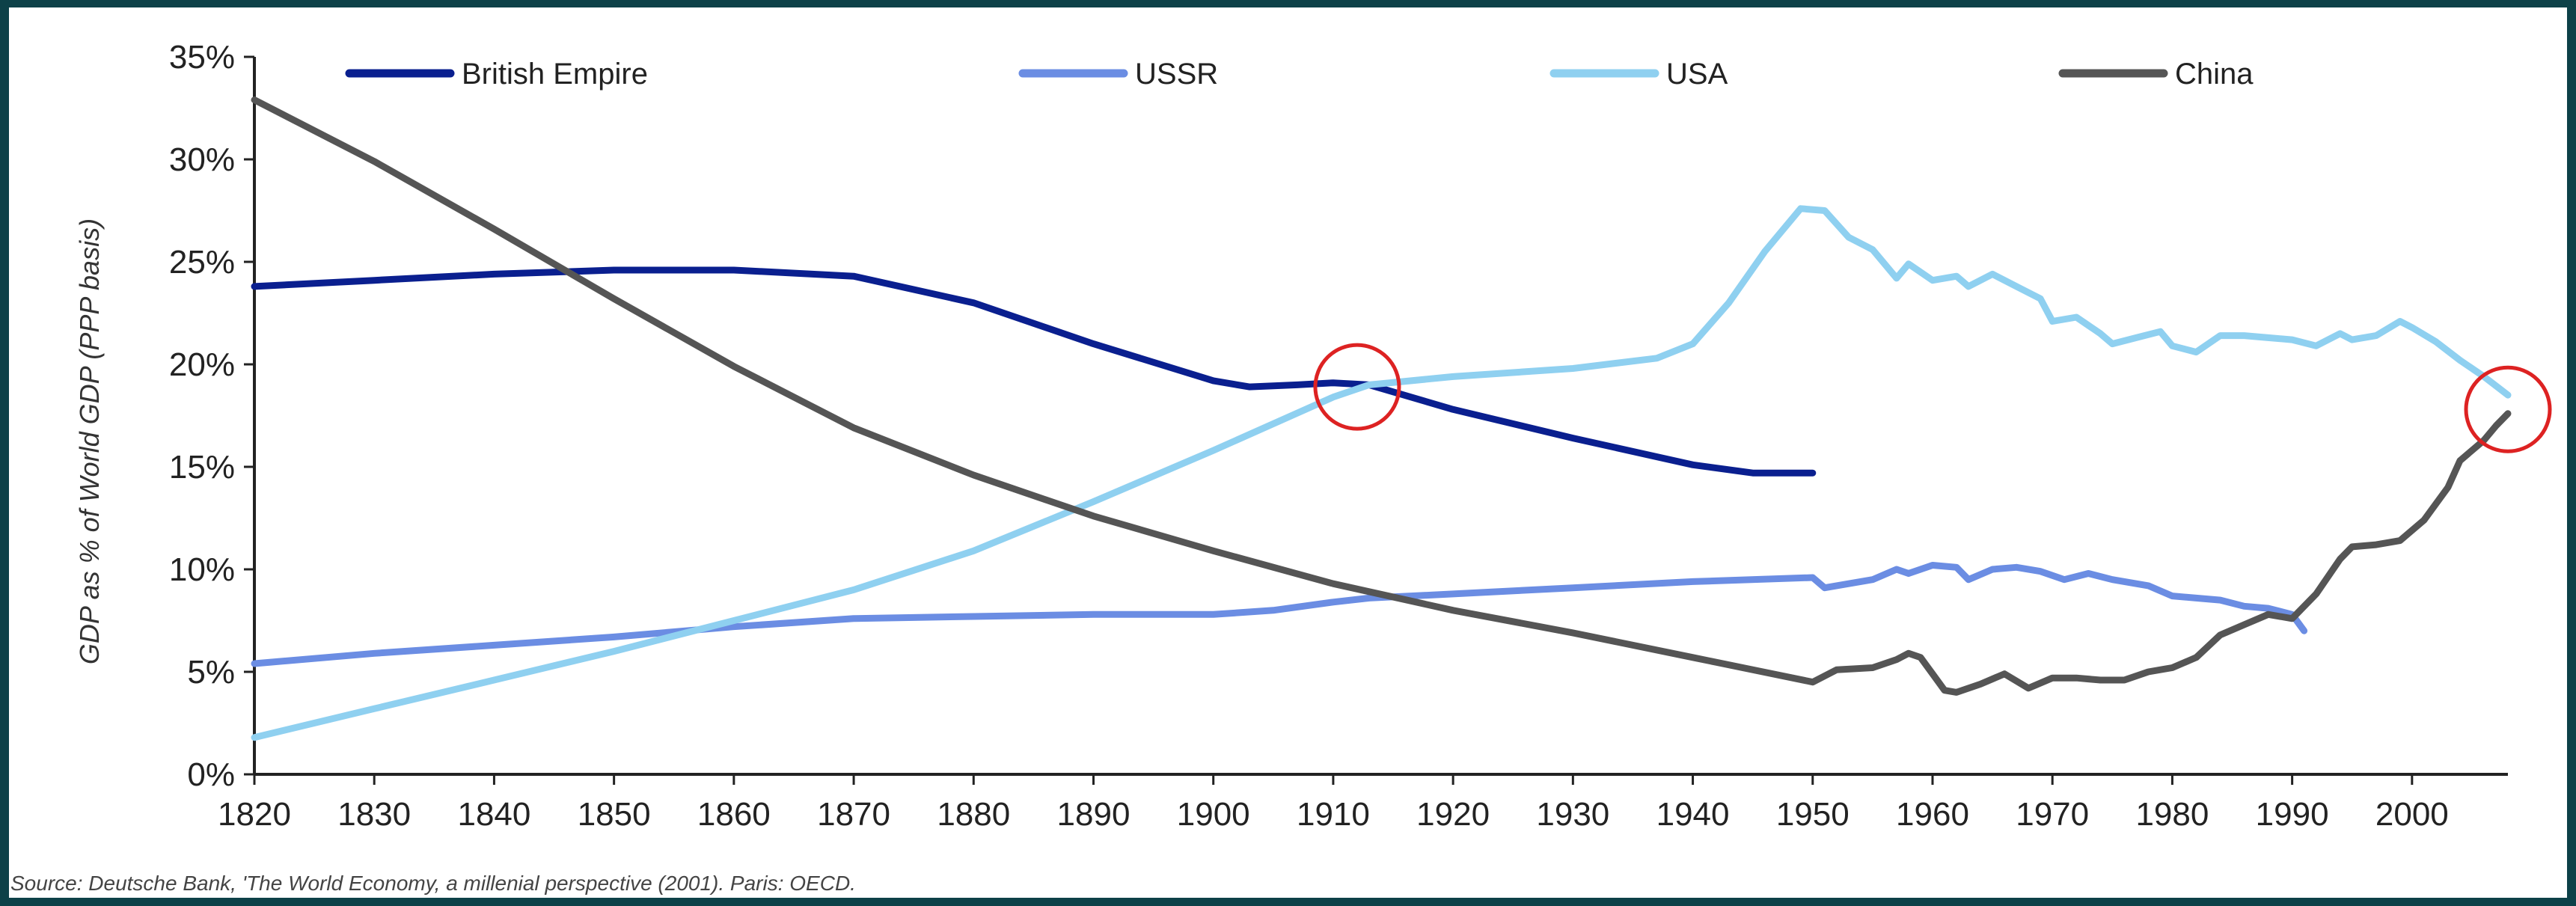  I want to click on y-tick-label: 30%, so click(202, 159).